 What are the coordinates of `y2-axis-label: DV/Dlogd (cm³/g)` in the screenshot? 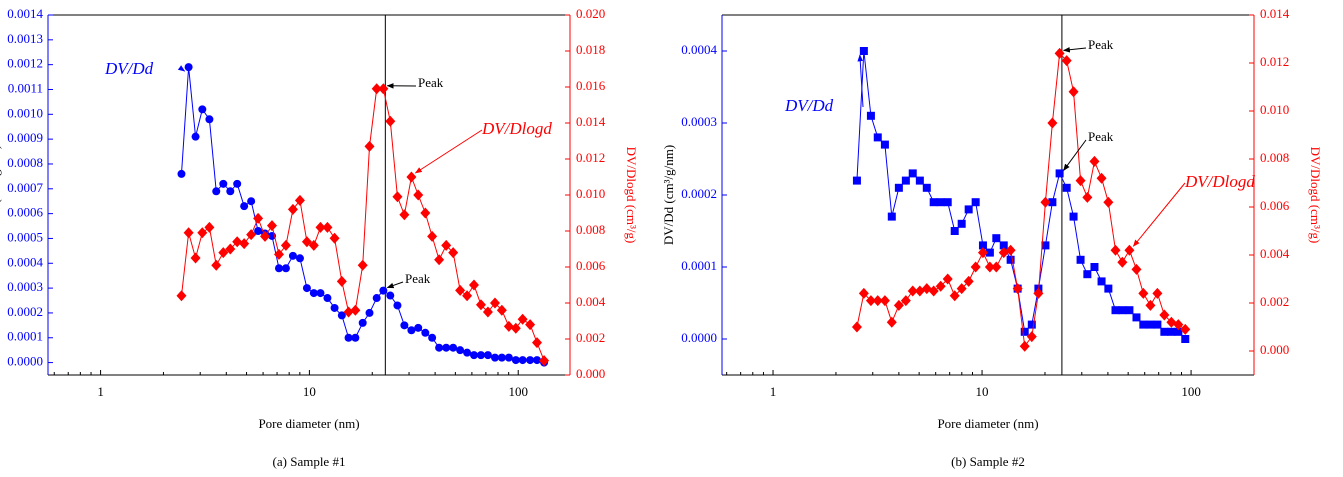 It's located at (1315, 195).